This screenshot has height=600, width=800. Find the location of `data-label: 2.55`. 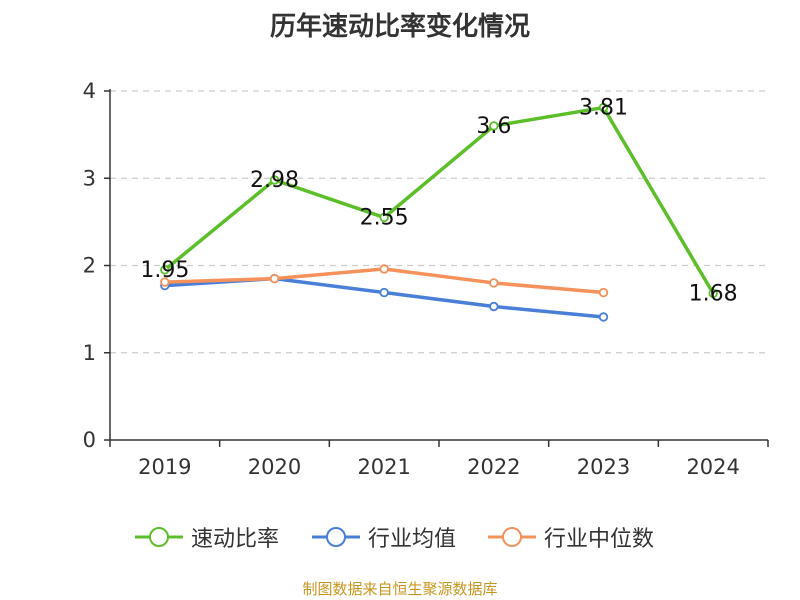

data-label: 2.55 is located at coordinates (384, 218).